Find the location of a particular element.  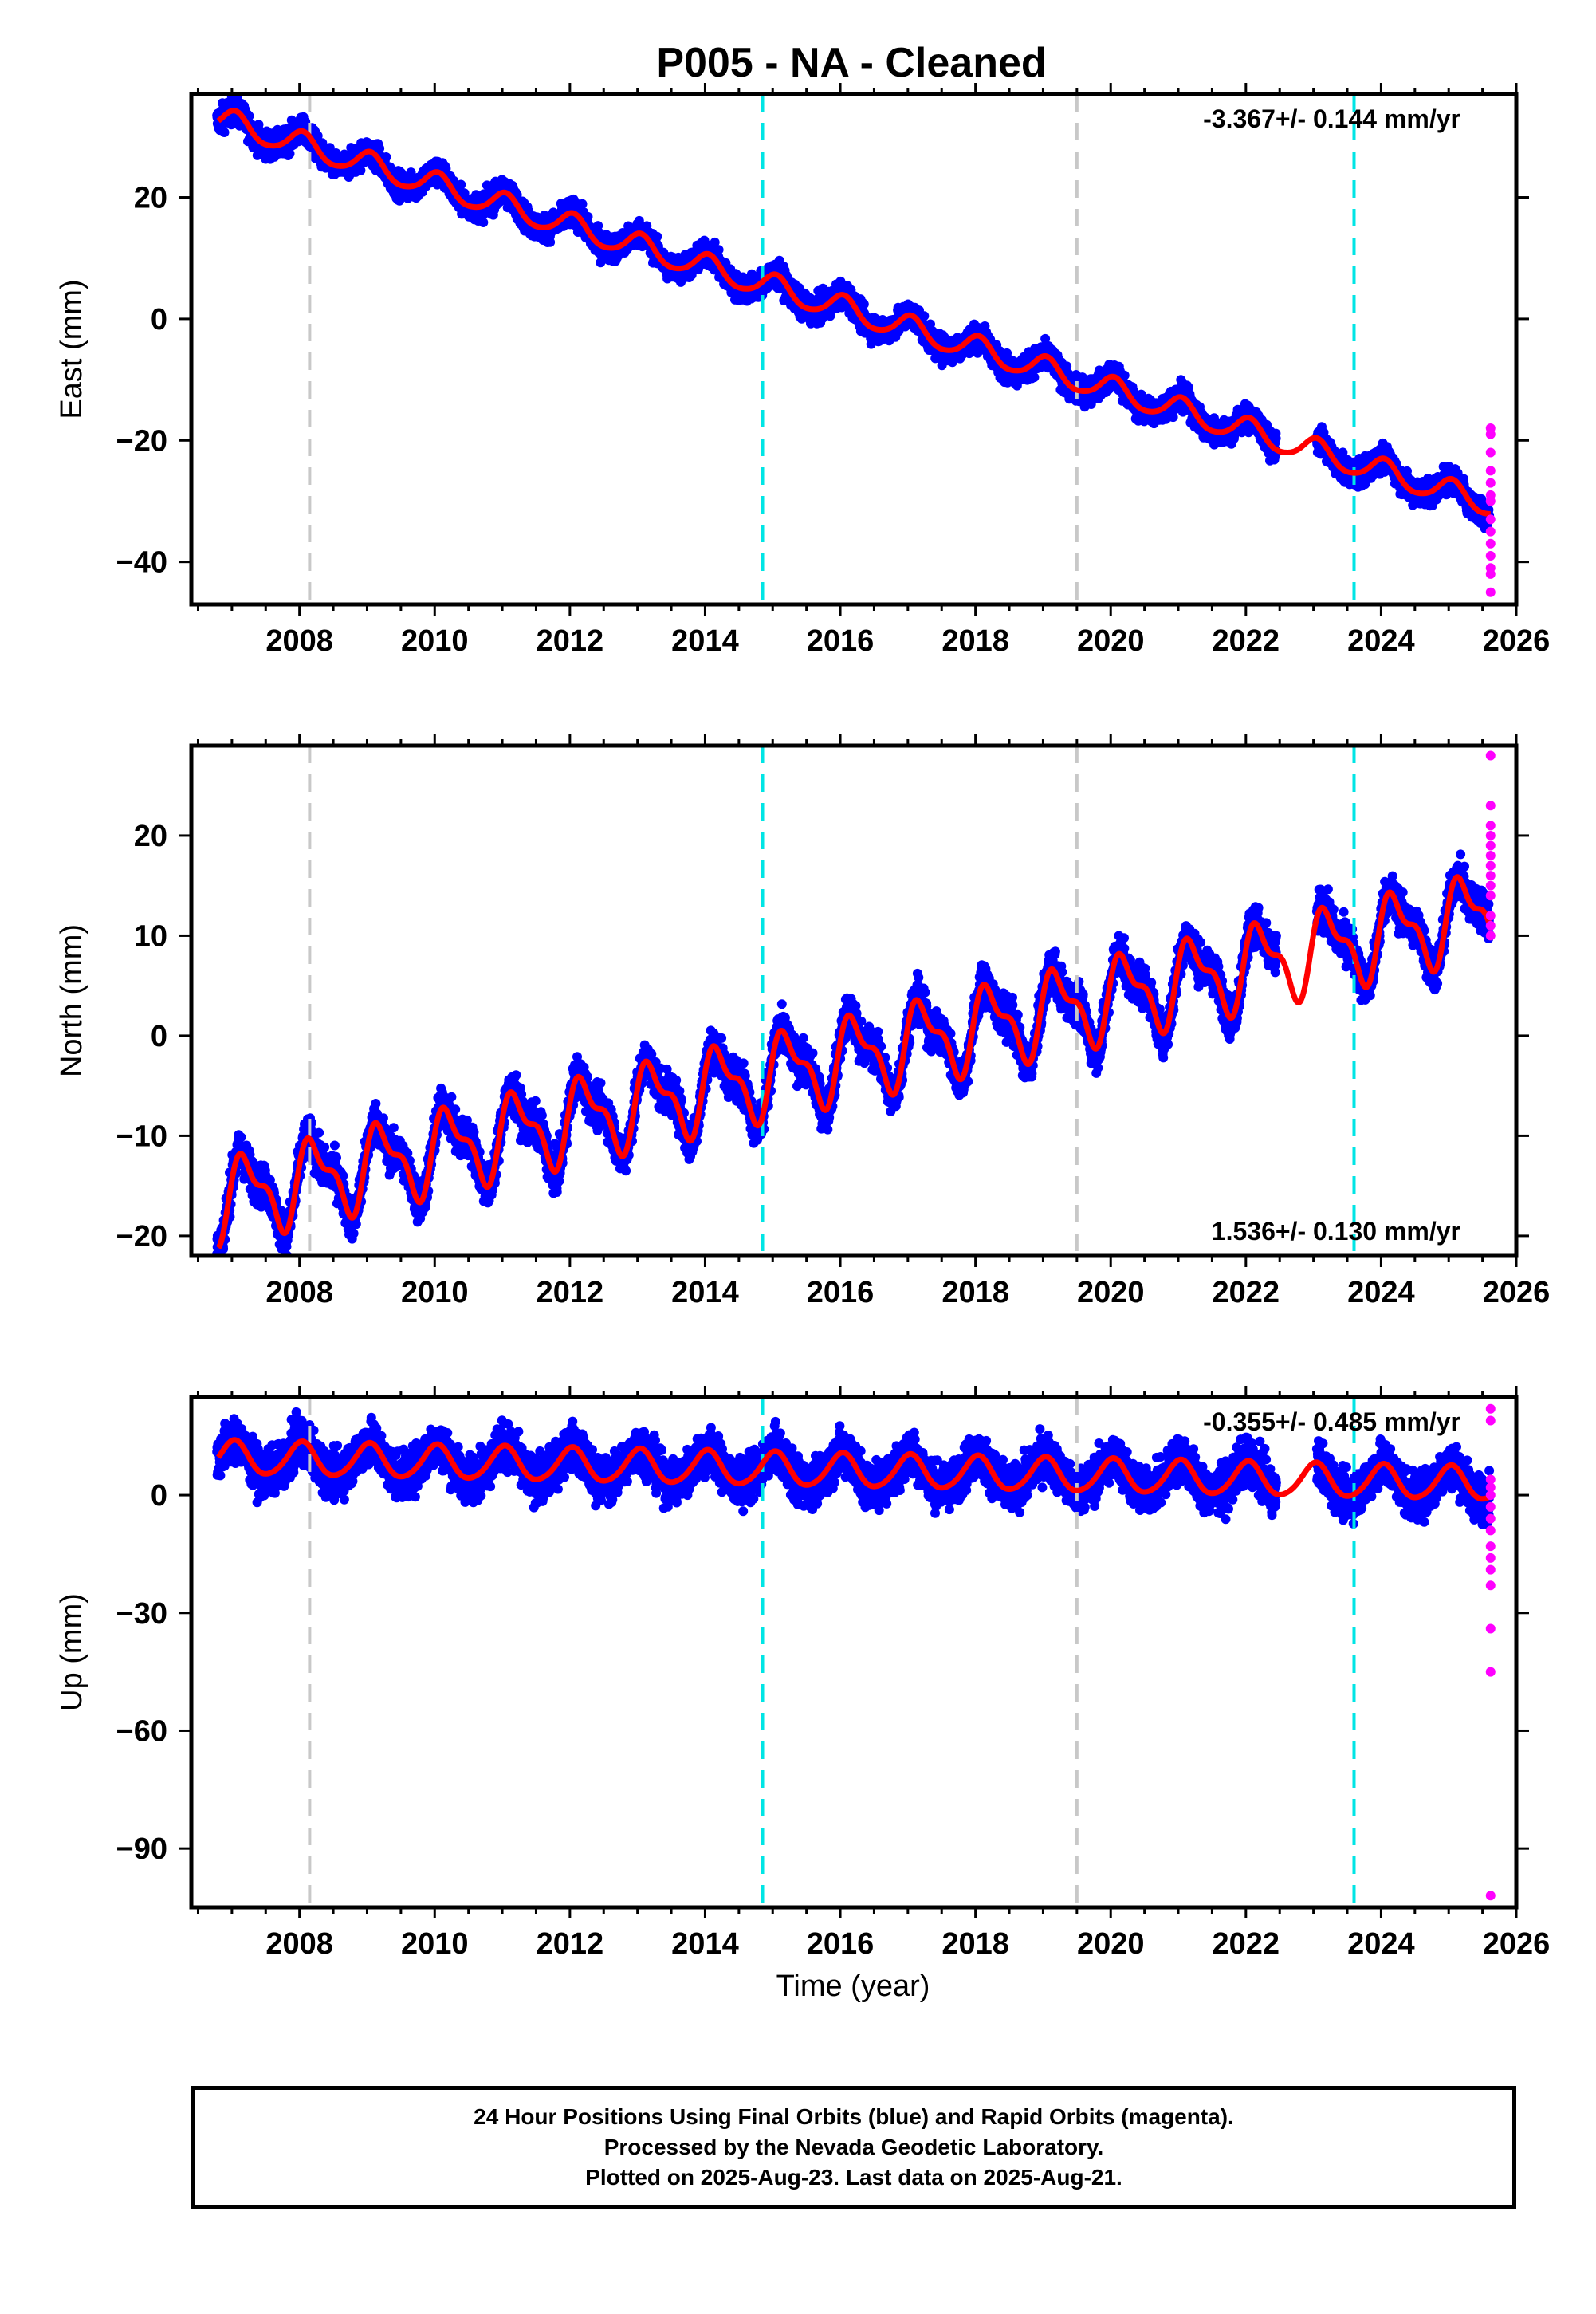

figure-title: P005 - NA - Cleaned is located at coordinates (851, 63).